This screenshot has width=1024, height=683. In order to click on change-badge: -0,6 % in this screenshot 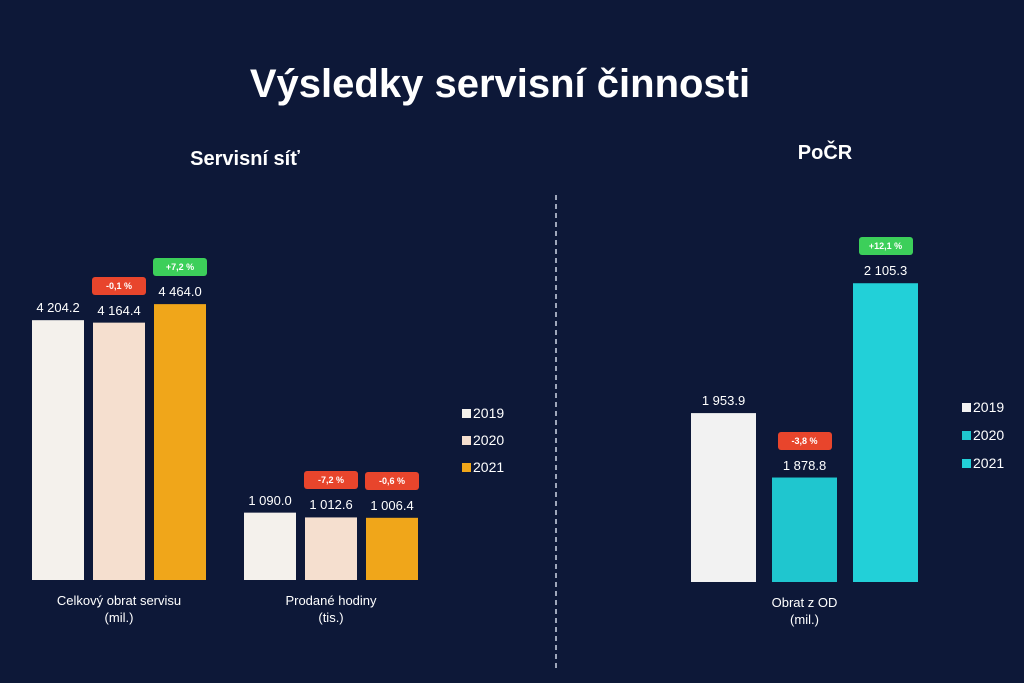, I will do `click(392, 480)`.